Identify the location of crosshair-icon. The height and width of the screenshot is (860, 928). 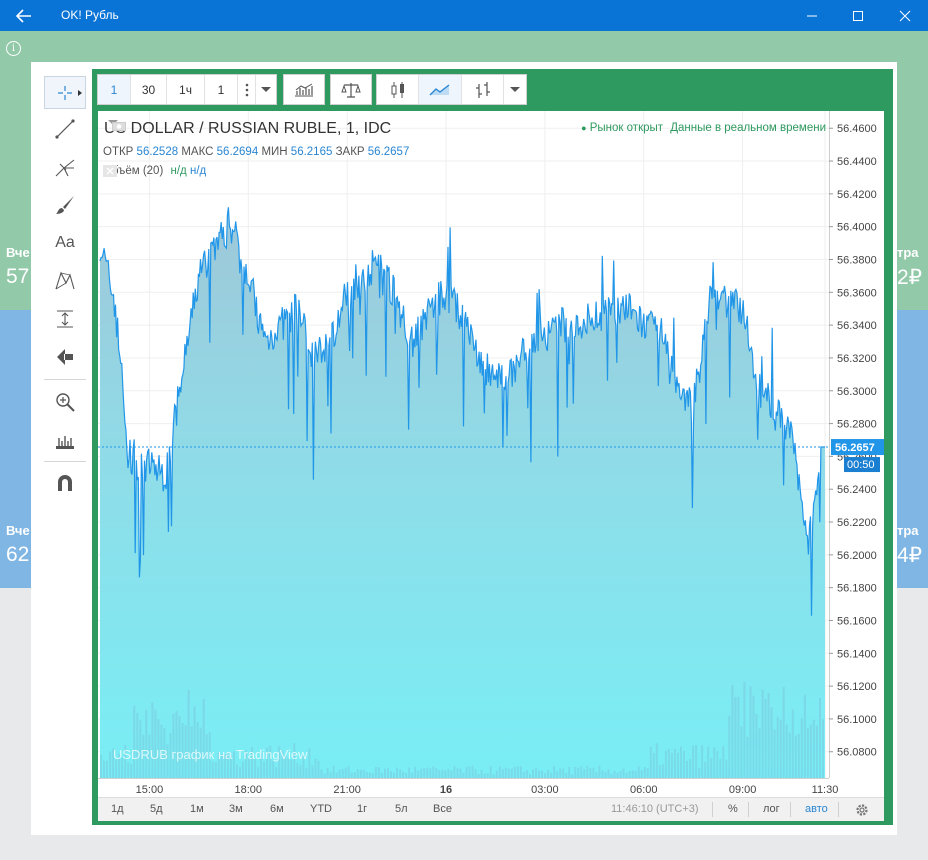
(65, 92).